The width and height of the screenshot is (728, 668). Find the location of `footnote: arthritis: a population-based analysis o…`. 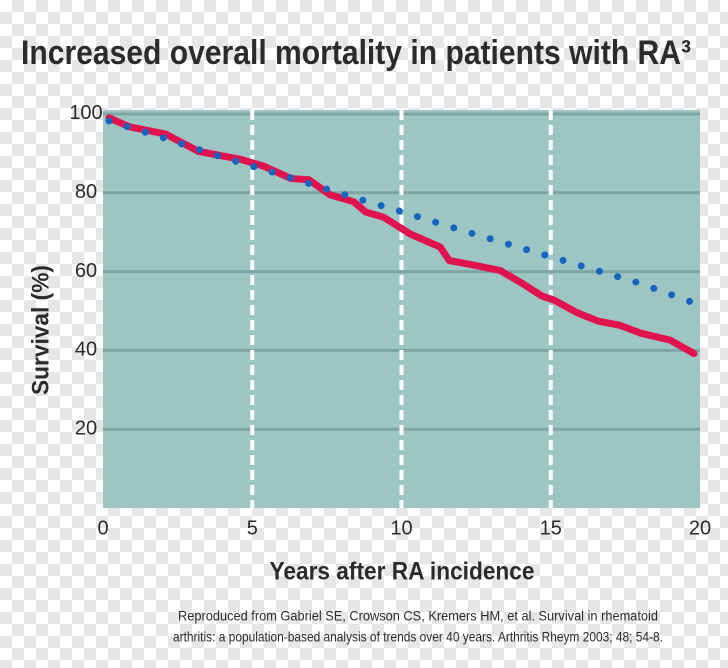

footnote: arthritis: a population-based analysis o… is located at coordinates (418, 637).